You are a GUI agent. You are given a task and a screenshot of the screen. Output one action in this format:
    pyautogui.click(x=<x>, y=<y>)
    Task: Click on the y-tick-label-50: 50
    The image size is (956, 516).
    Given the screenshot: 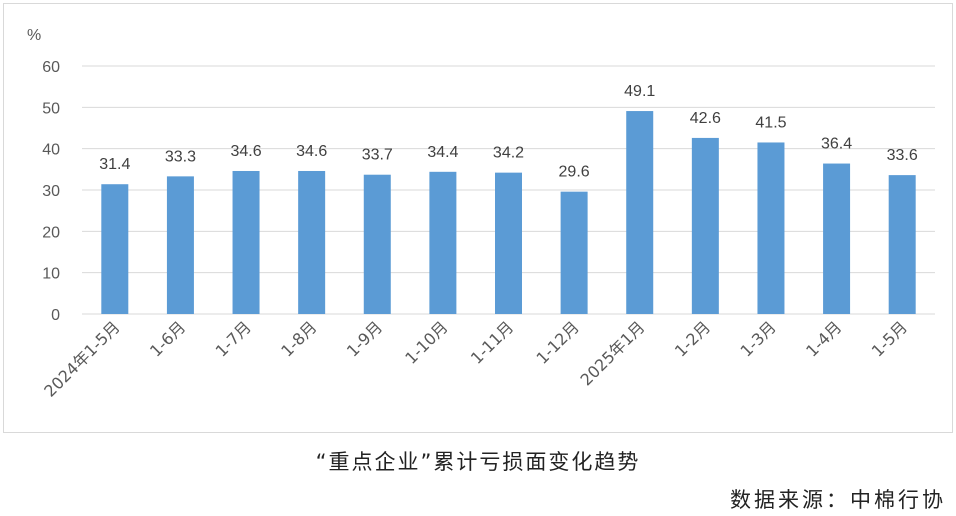 What is the action you would take?
    pyautogui.click(x=51, y=108)
    